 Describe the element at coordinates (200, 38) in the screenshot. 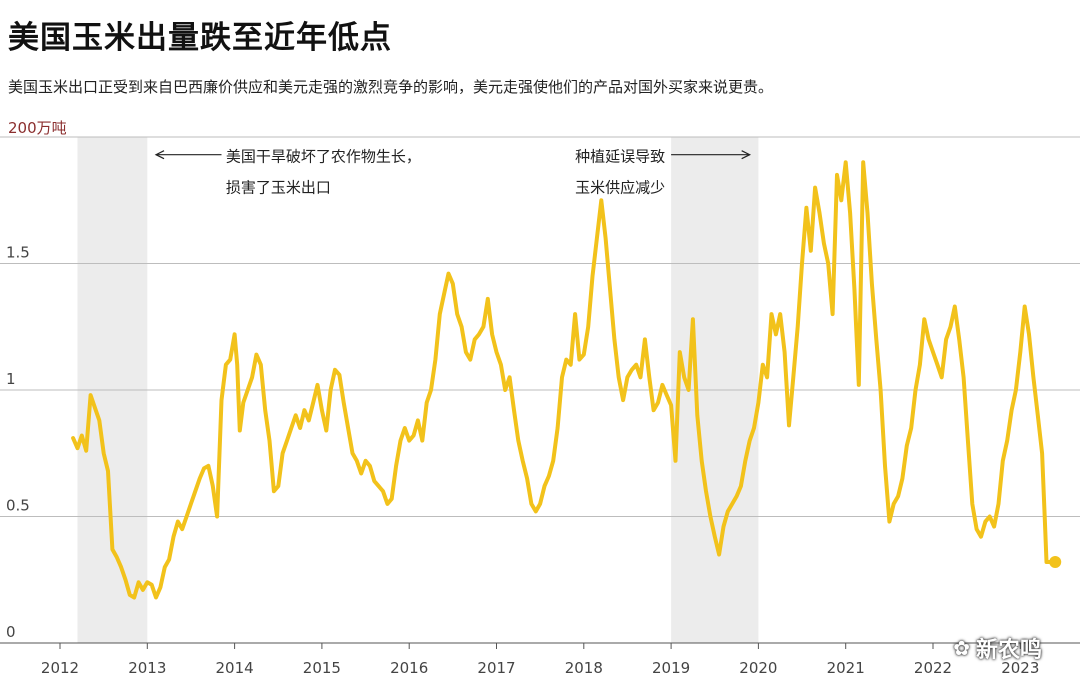

I see `chart-title: 美国玉米出量跌至近年低点` at that location.